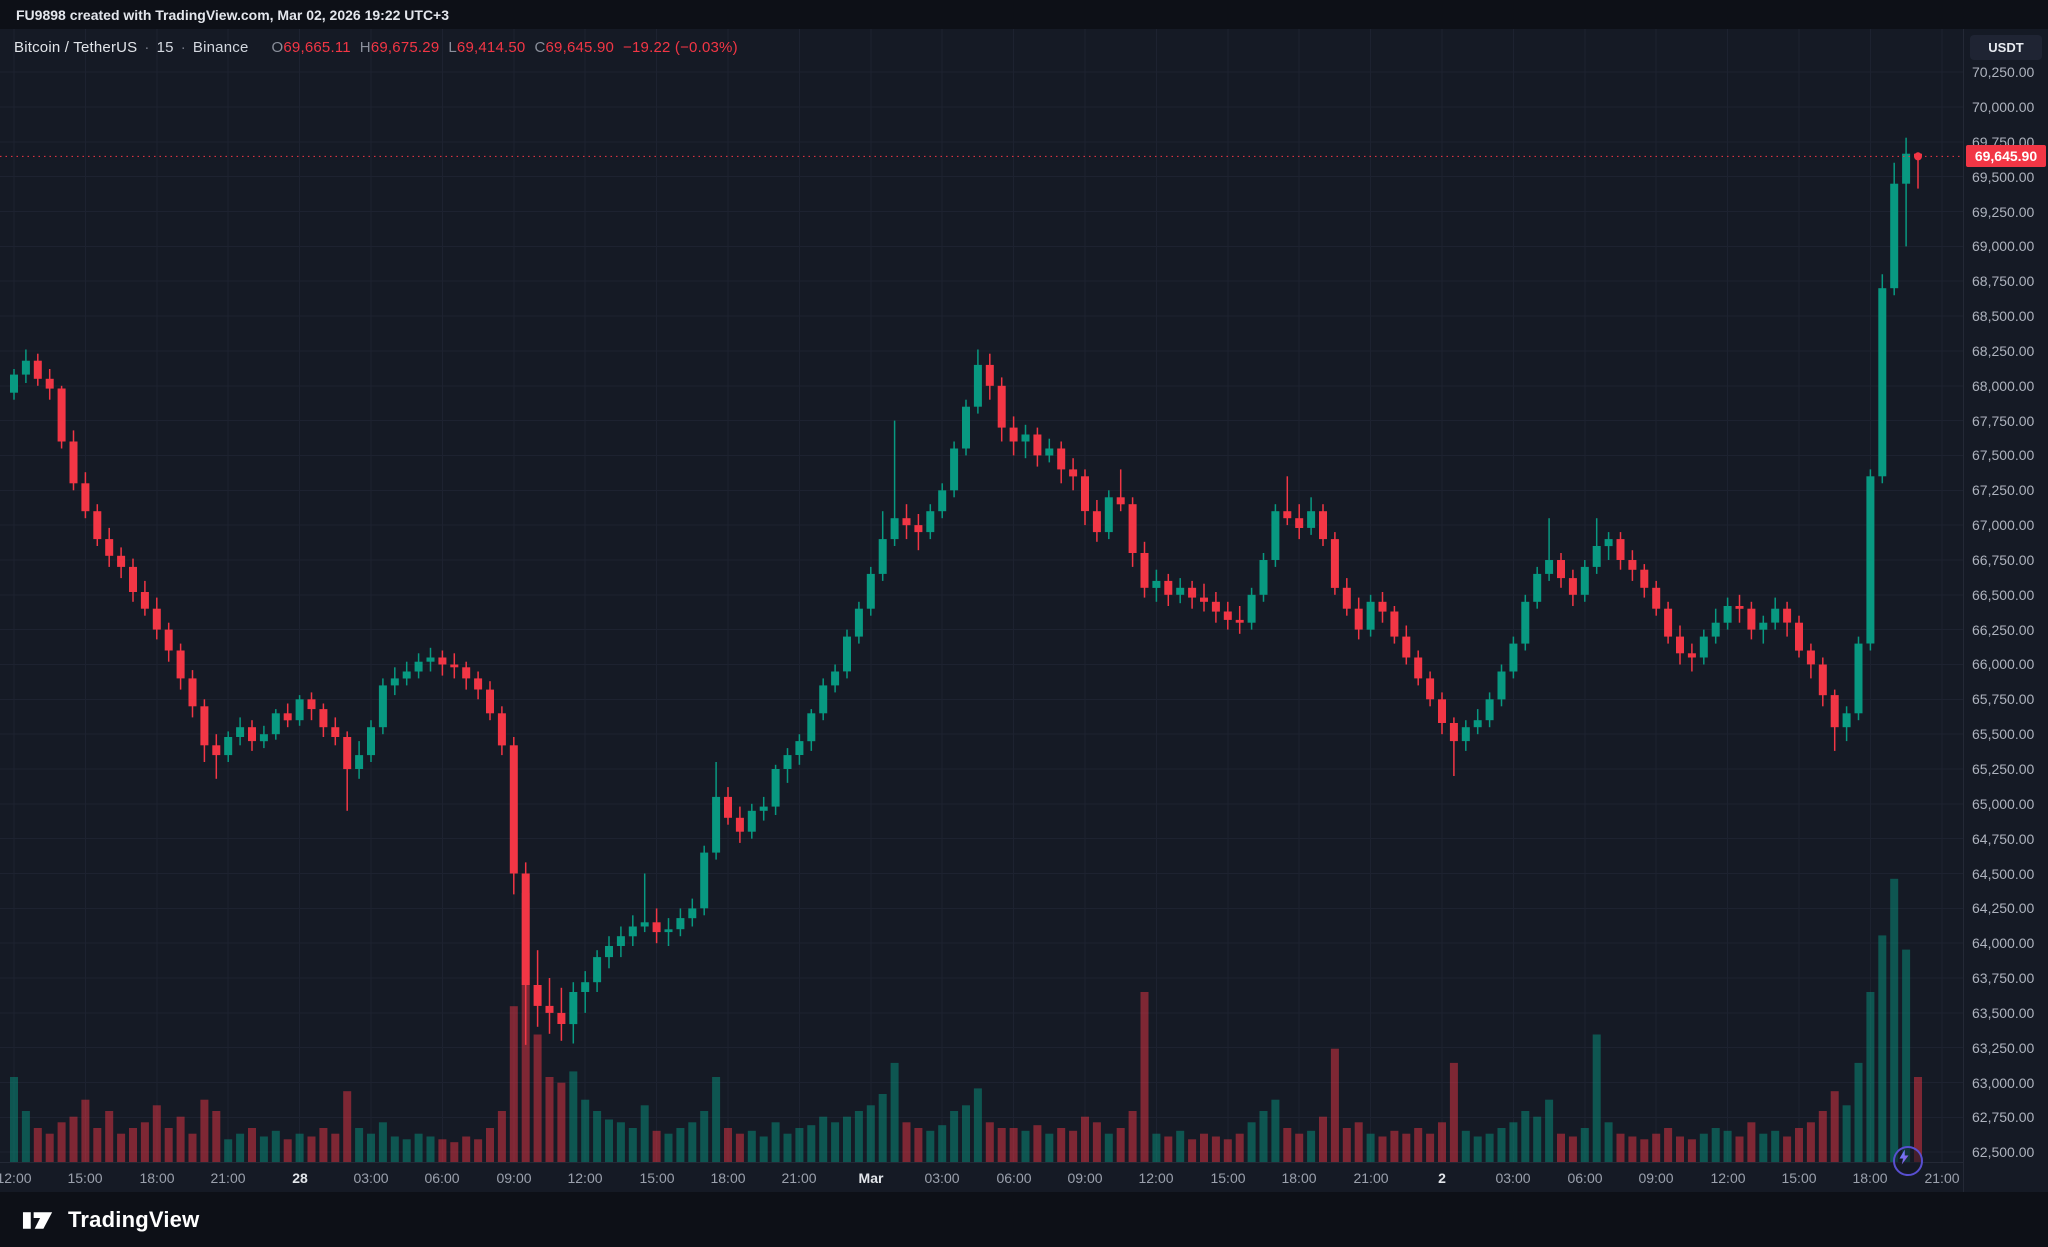 This screenshot has height=1247, width=2048. I want to click on time-axis-label: 06:00, so click(442, 1178).